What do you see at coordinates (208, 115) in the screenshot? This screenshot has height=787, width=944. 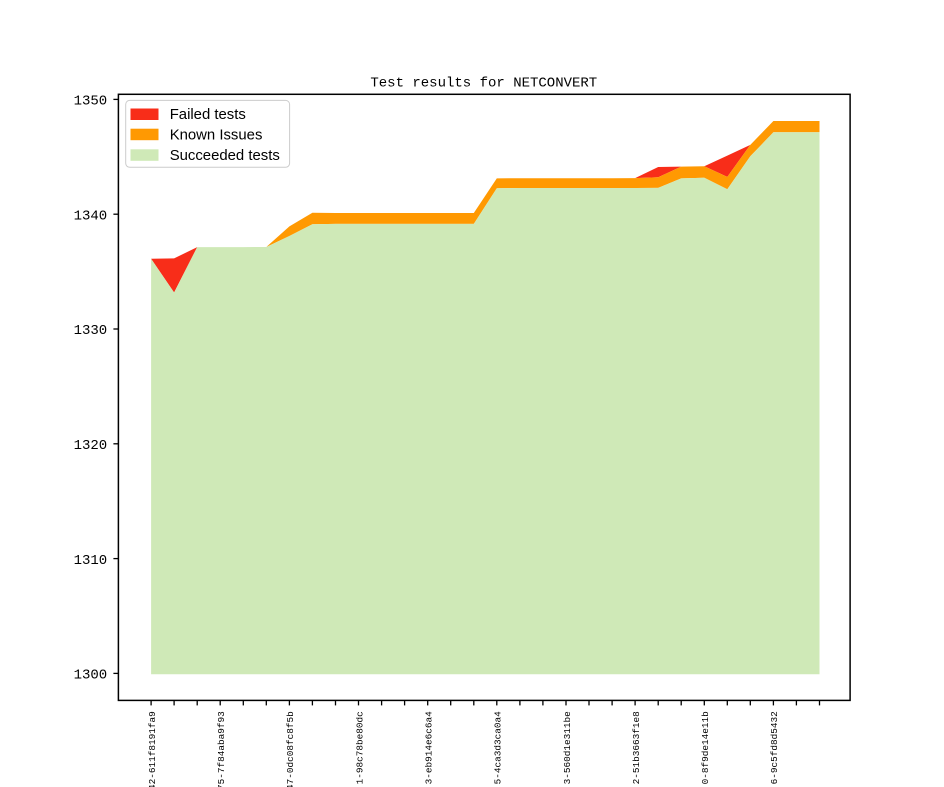 I see `svg-text: Failed tests` at bounding box center [208, 115].